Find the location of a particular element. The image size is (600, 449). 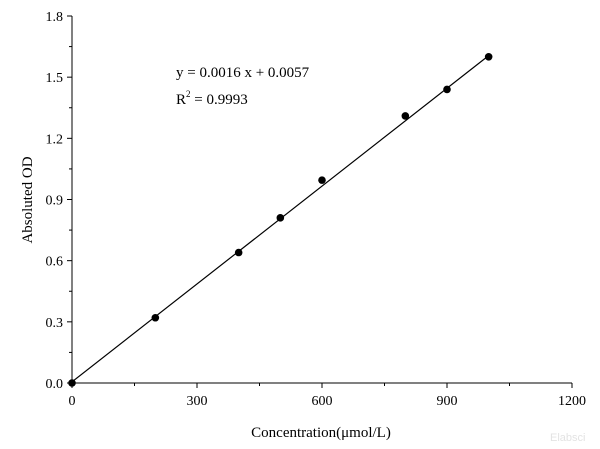

x-tick-label: 0 is located at coordinates (72, 401).